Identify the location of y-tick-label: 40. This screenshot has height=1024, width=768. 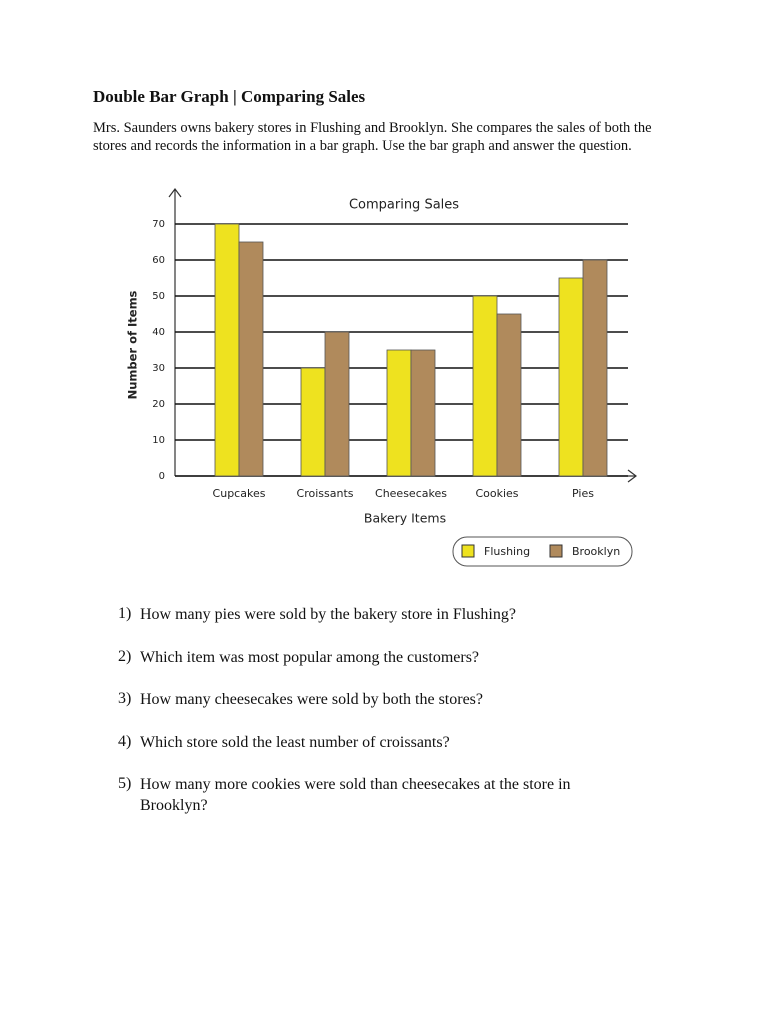
(158, 332).